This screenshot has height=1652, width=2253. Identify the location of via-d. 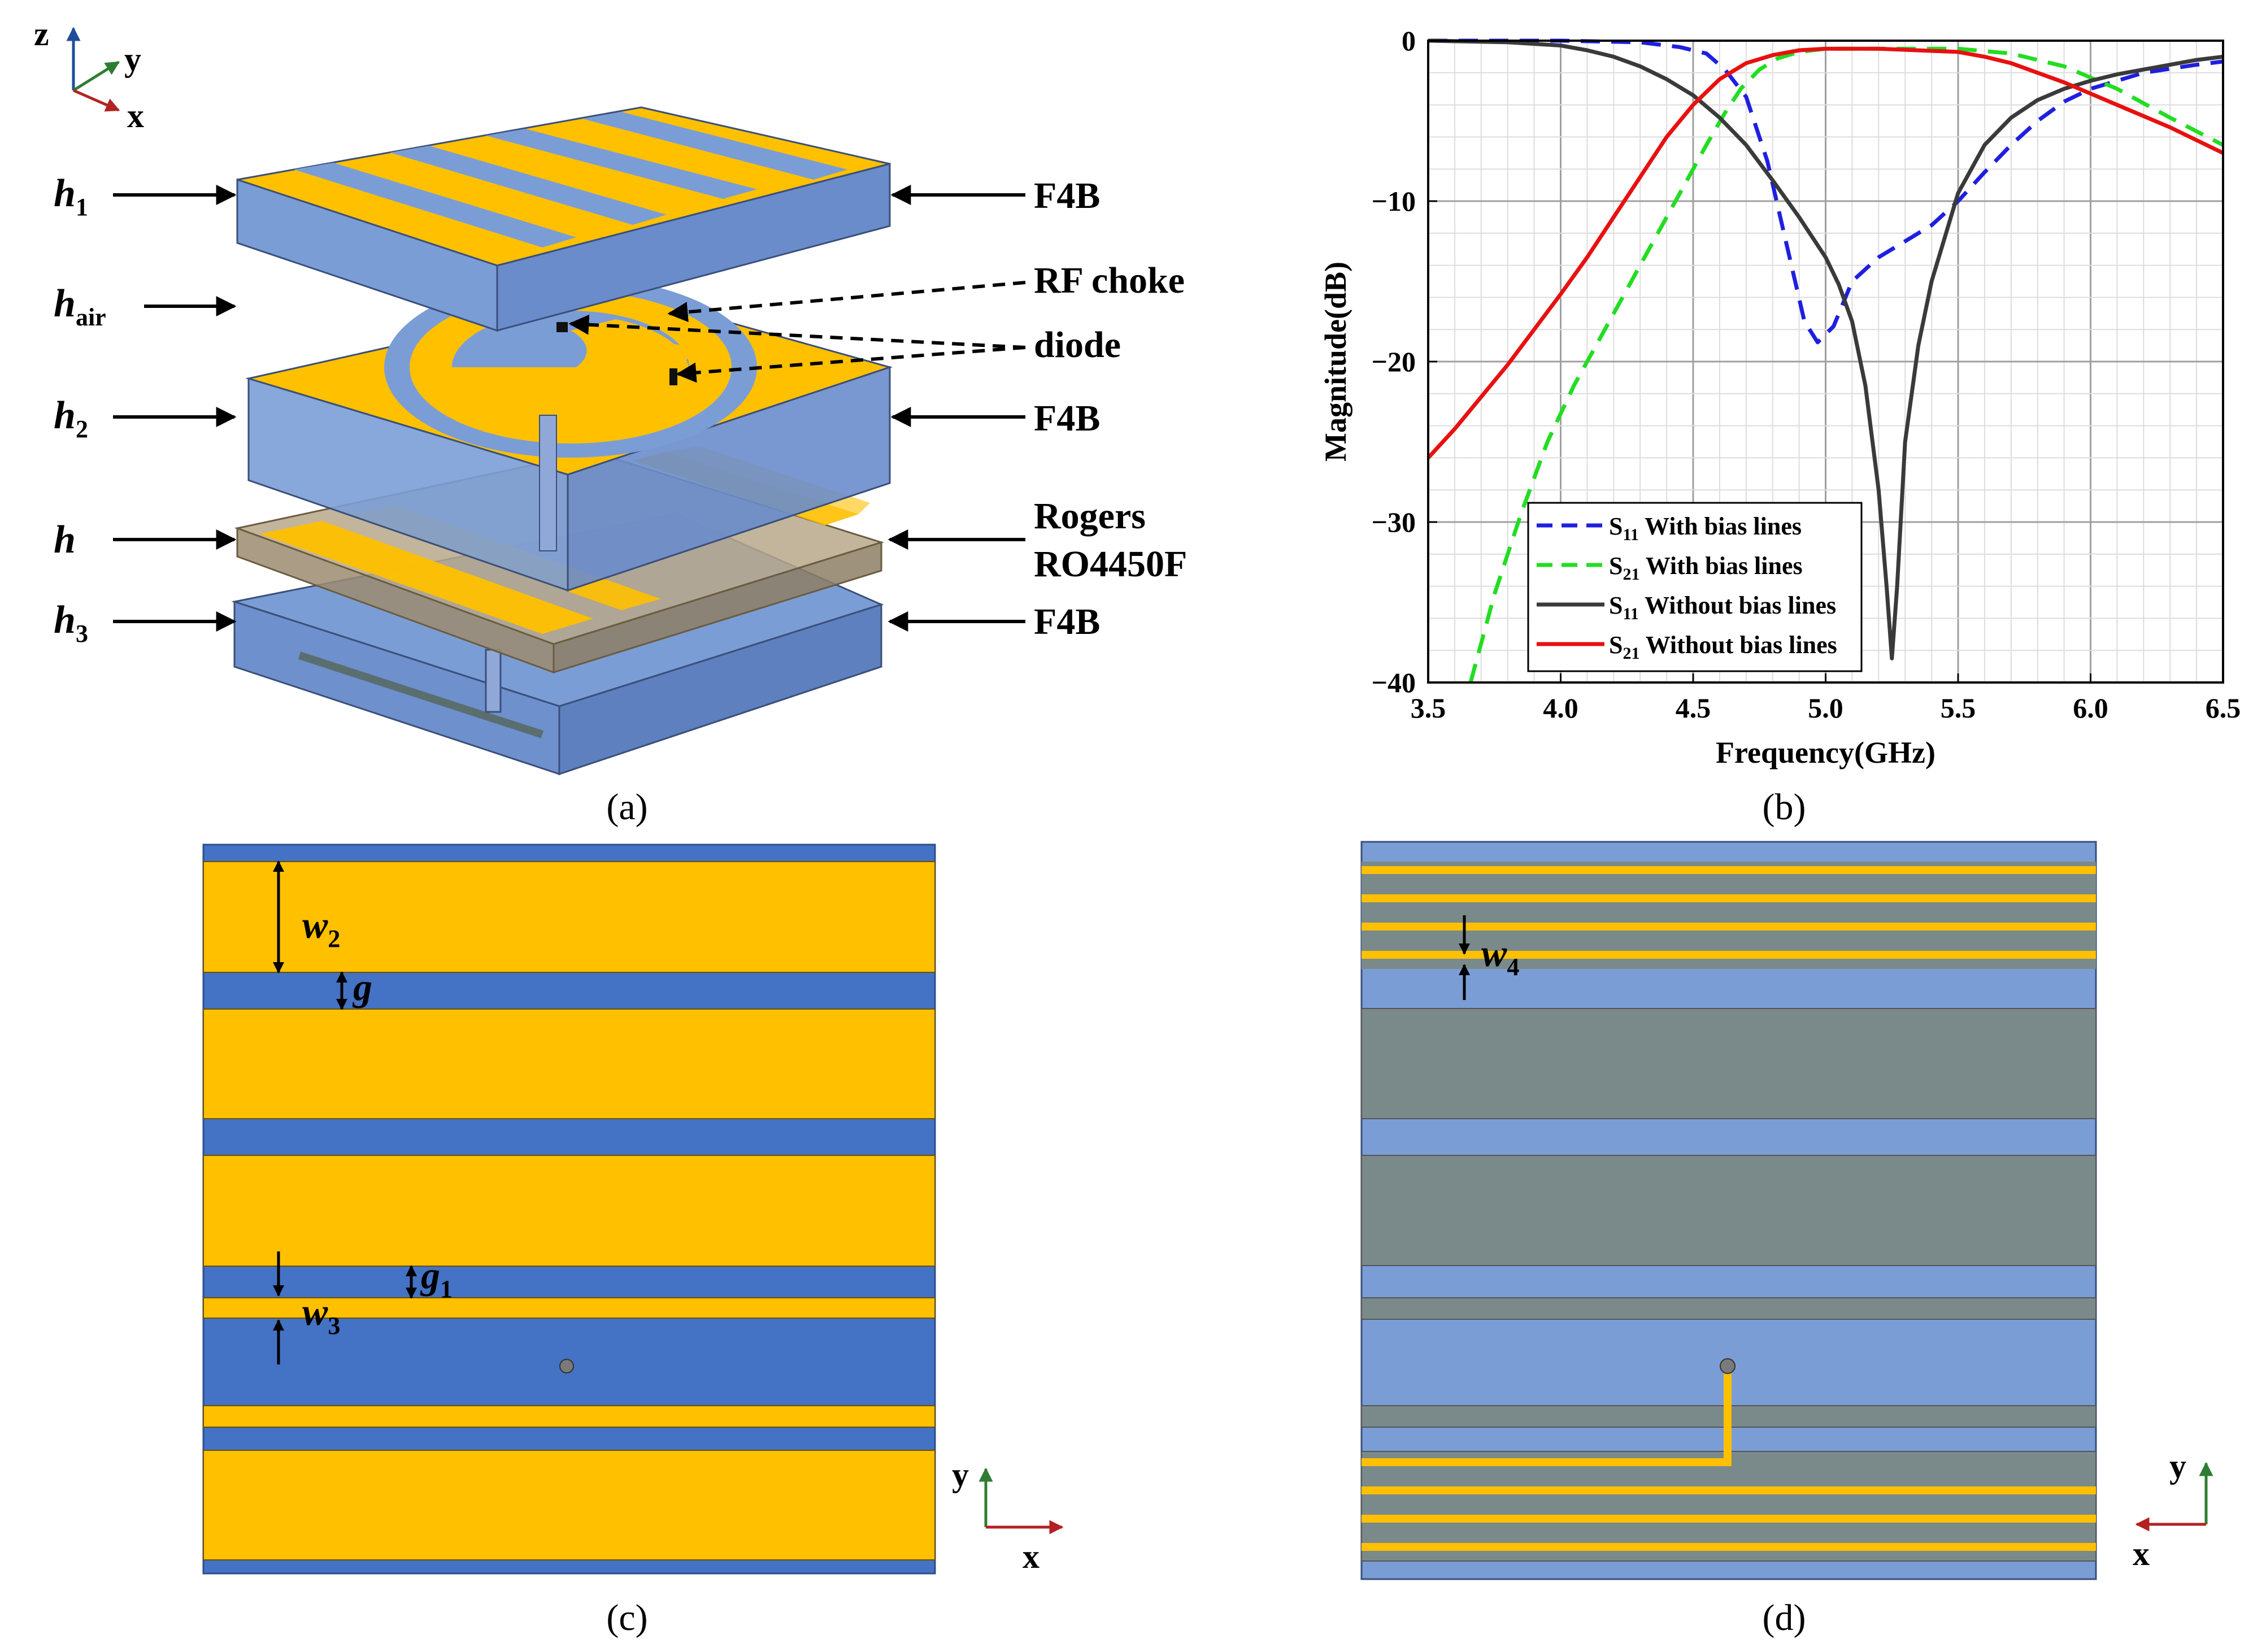
(1728, 1366).